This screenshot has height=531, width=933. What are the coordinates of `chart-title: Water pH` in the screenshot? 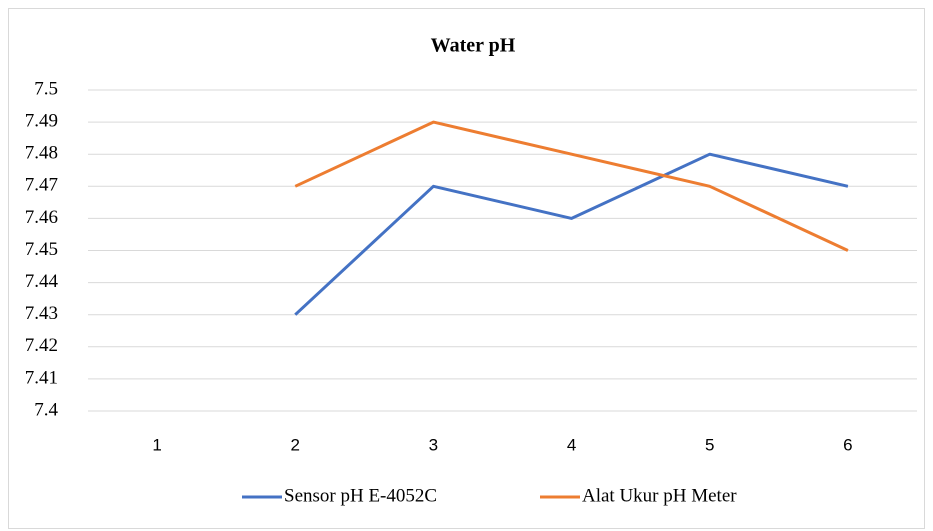 It's located at (473, 46).